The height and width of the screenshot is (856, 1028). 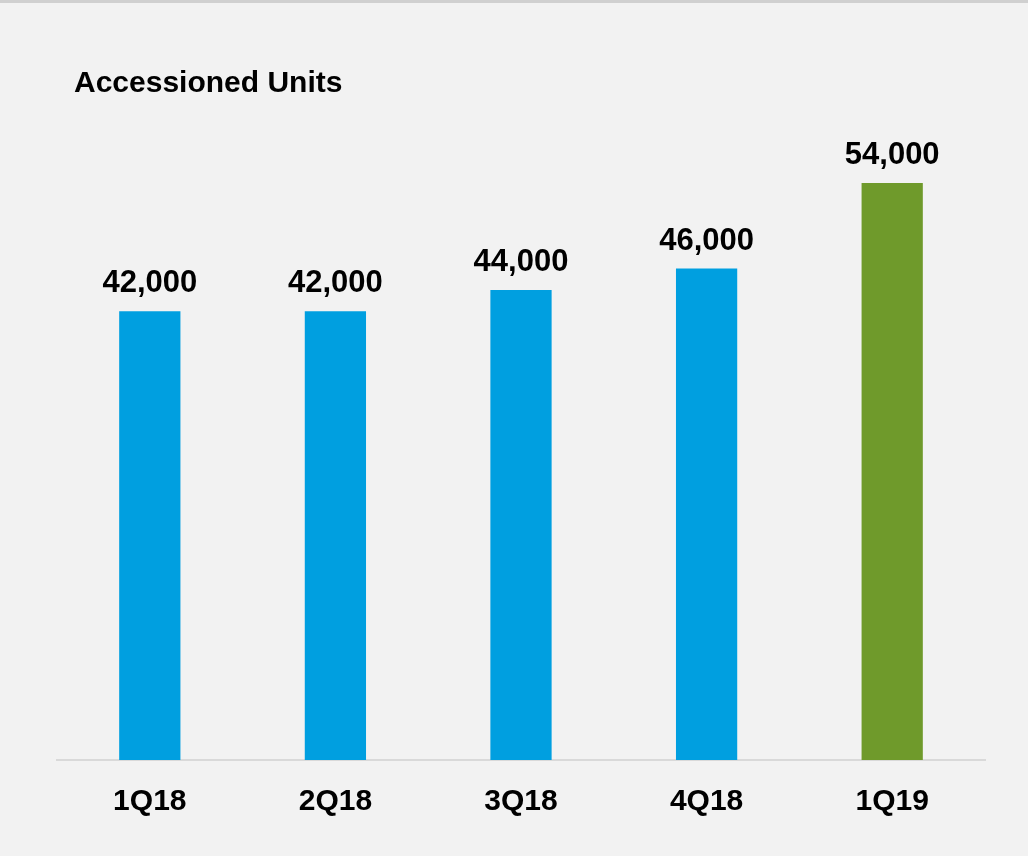 What do you see at coordinates (335, 800) in the screenshot?
I see `x-tick-label: 2Q18` at bounding box center [335, 800].